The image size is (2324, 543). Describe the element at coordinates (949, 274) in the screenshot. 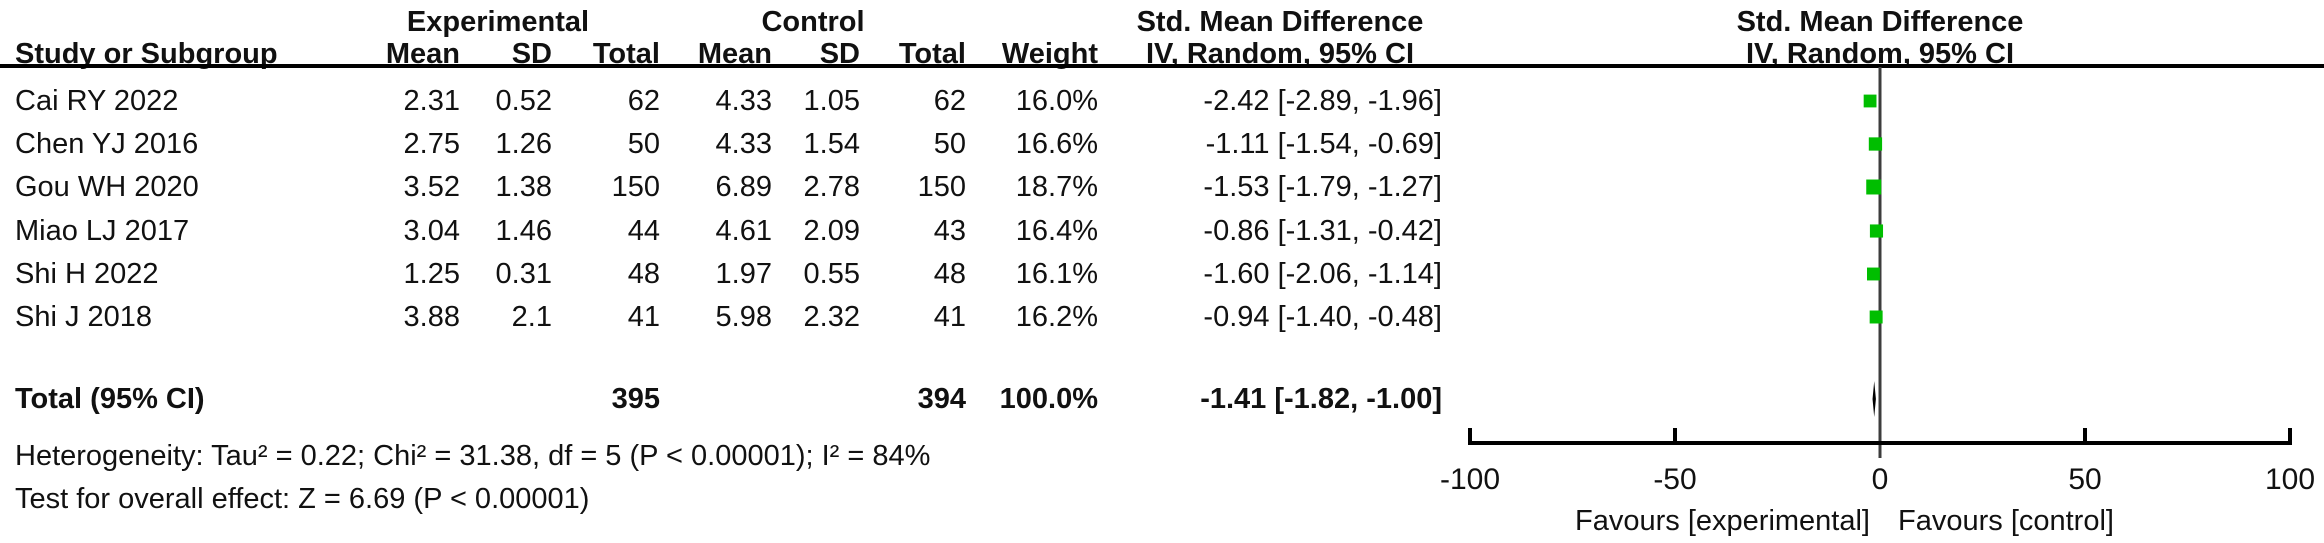

I see `ctl-total: 48` at that location.